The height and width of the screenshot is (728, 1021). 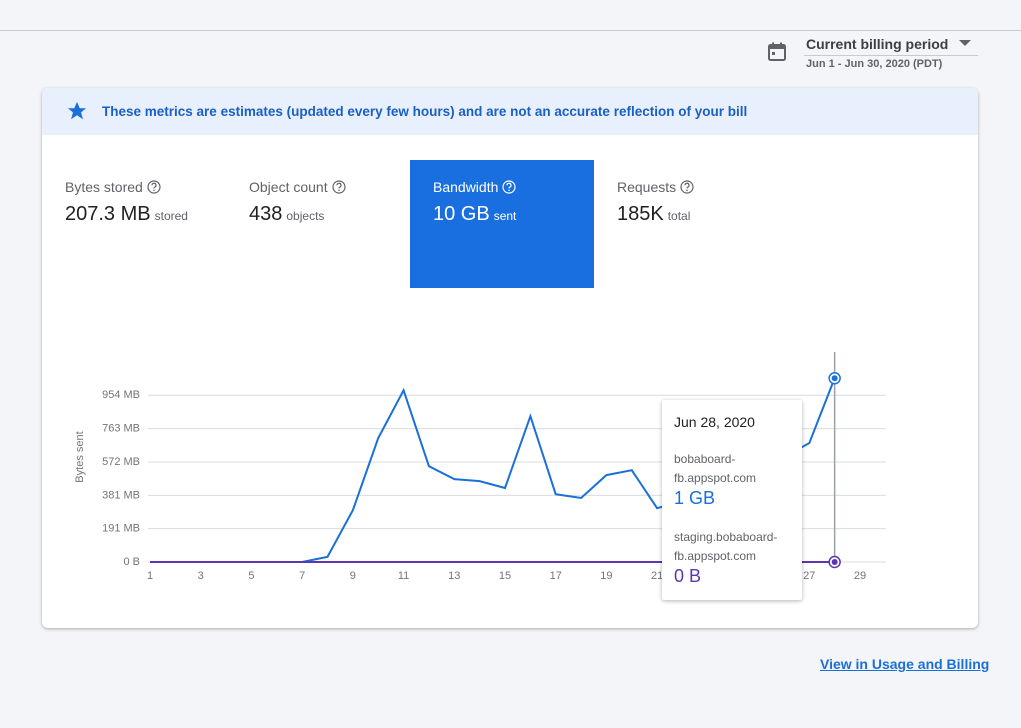 I want to click on x-tick-label: 17, so click(x=556, y=576).